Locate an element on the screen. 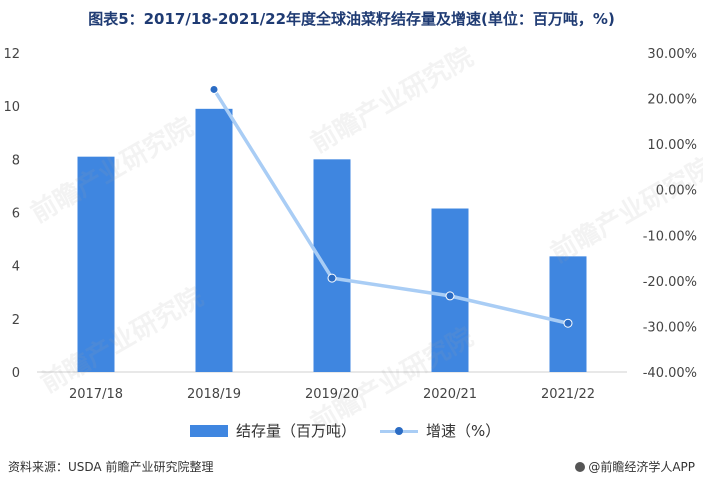 Image resolution: width=703 pixels, height=484 pixels. legend-swatch-line is located at coordinates (399, 431).